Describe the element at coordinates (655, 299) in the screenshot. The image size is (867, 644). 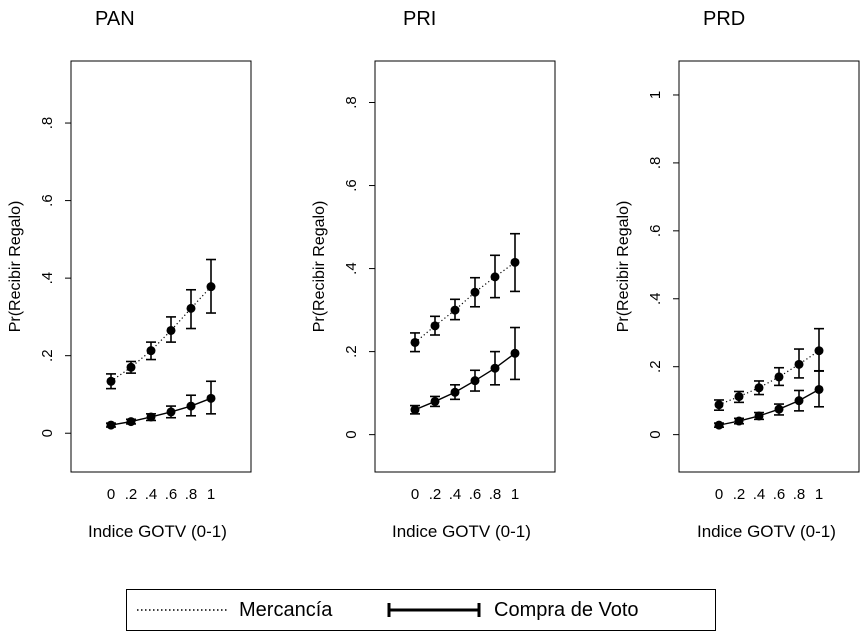
I see `y-tick-label-prd: .4` at that location.